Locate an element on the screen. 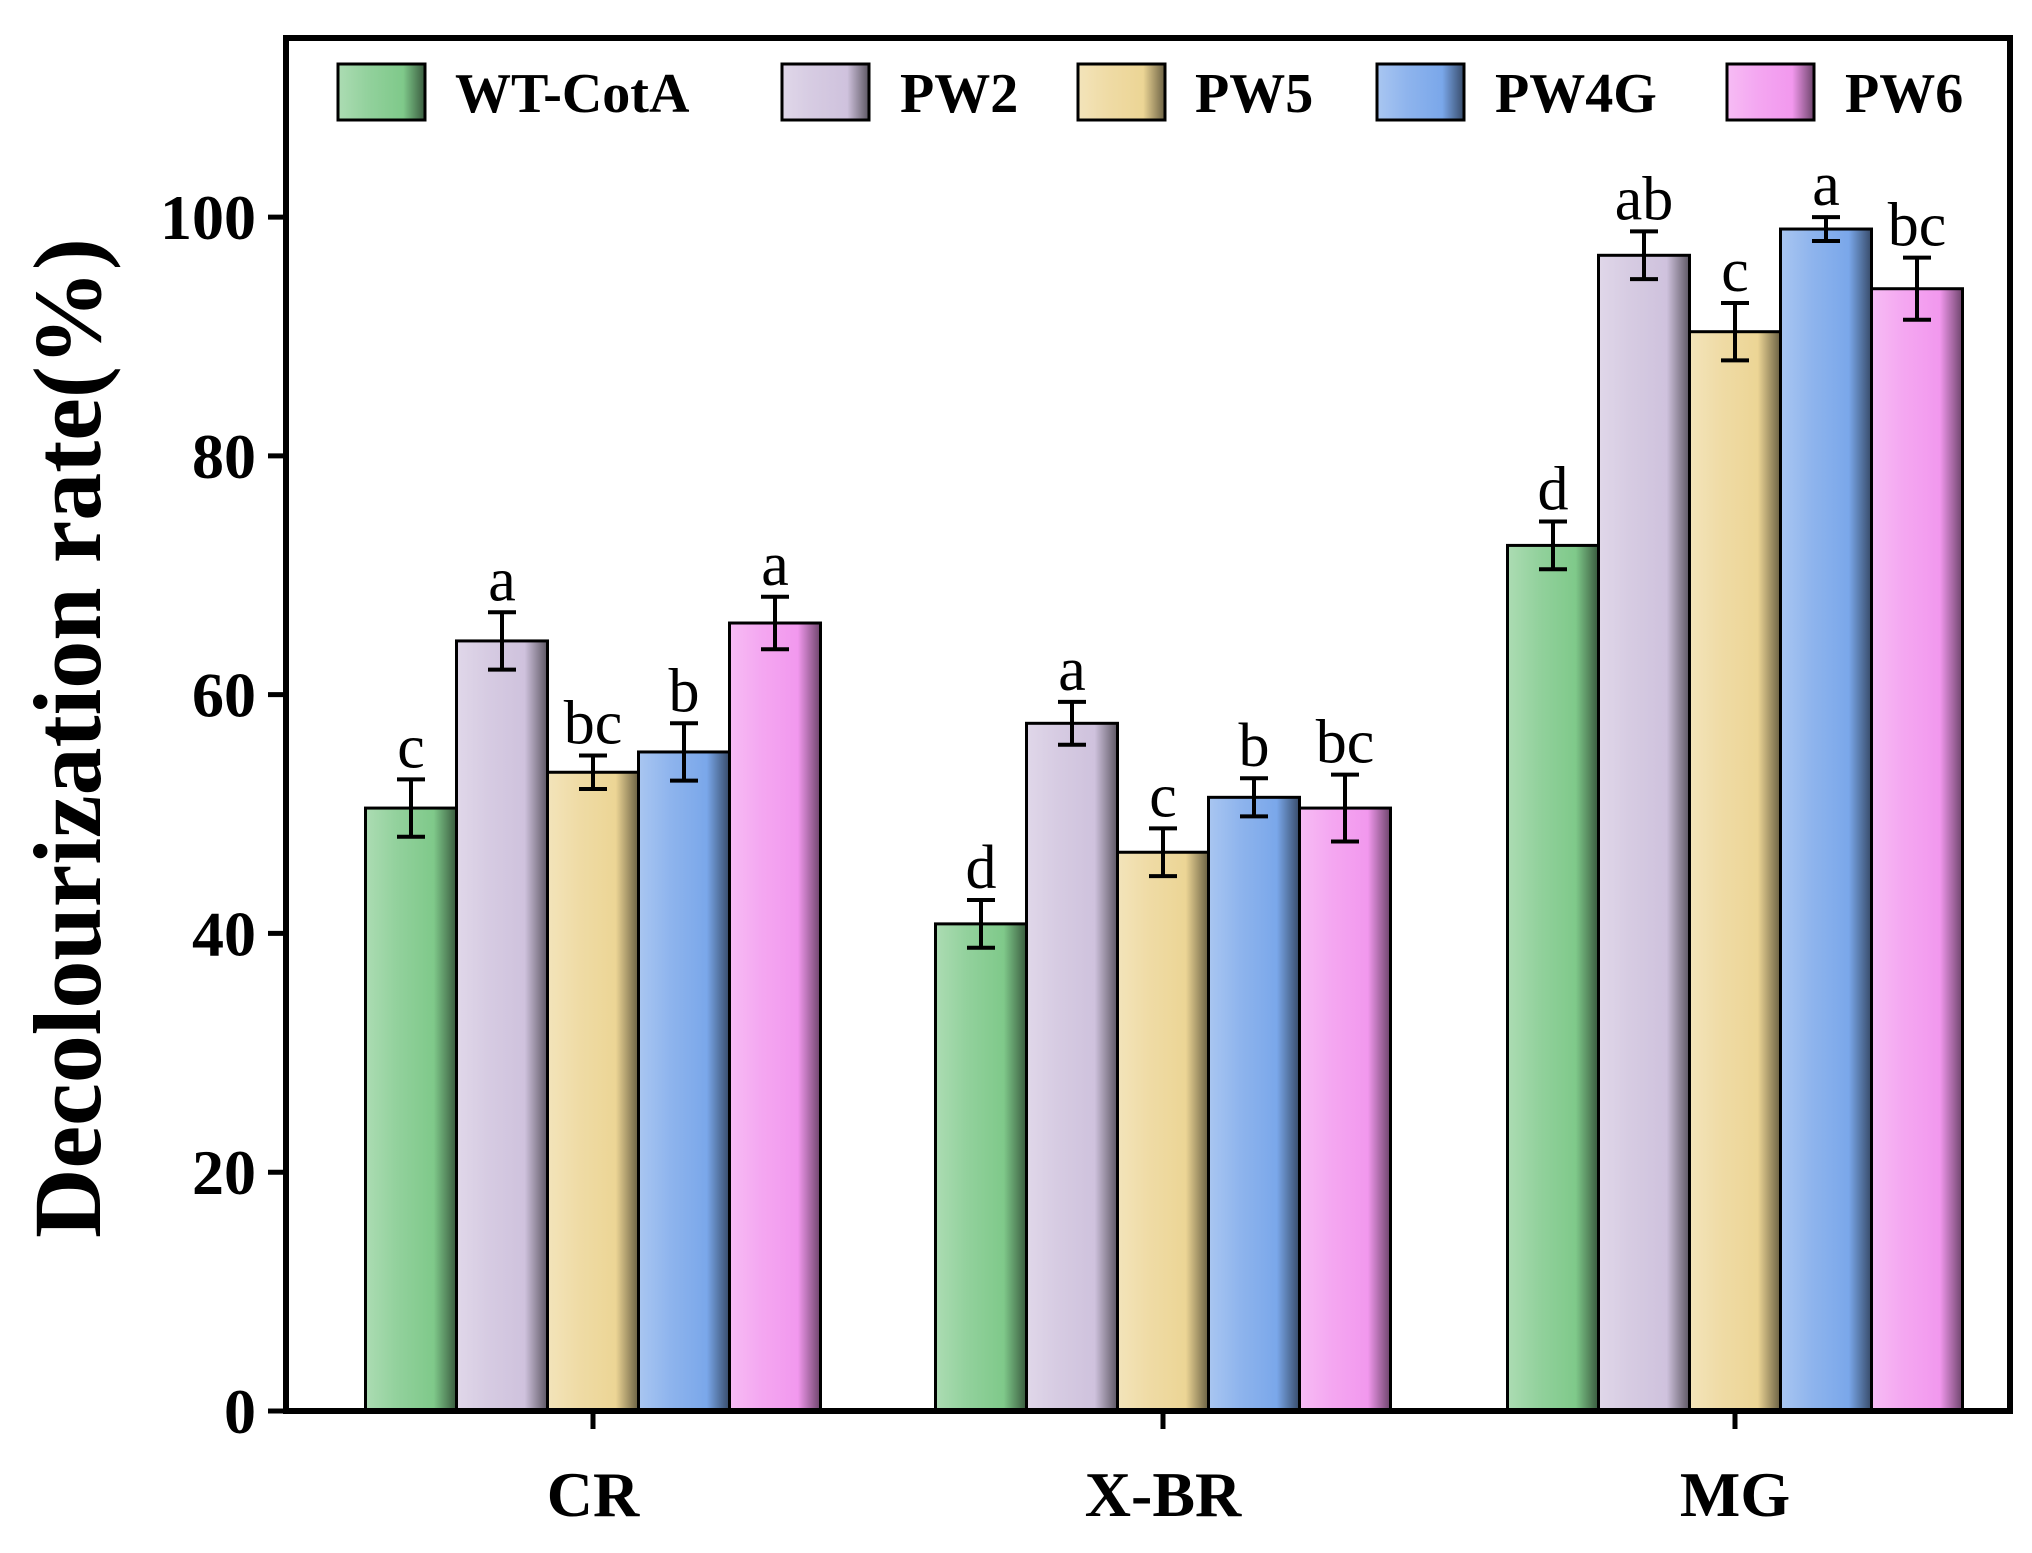 The image size is (2032, 1553). error-bar-cr-pw6 is located at coordinates (775, 623).